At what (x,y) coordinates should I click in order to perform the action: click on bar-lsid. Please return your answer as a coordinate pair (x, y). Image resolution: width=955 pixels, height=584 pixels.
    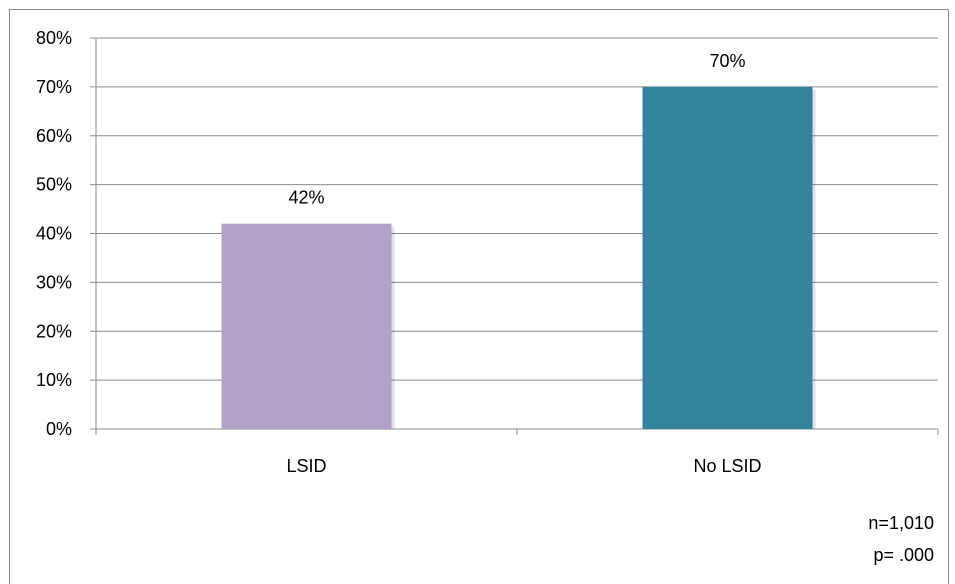
    Looking at the image, I should click on (306, 326).